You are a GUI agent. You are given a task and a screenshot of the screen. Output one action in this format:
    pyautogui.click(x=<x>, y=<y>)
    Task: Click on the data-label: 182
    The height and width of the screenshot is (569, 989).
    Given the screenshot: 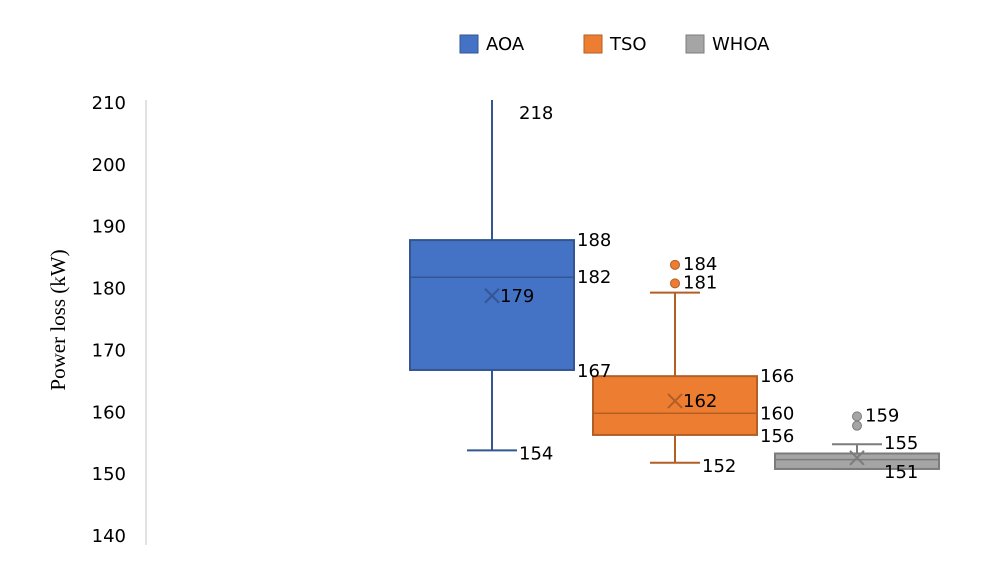 What is the action you would take?
    pyautogui.click(x=594, y=277)
    